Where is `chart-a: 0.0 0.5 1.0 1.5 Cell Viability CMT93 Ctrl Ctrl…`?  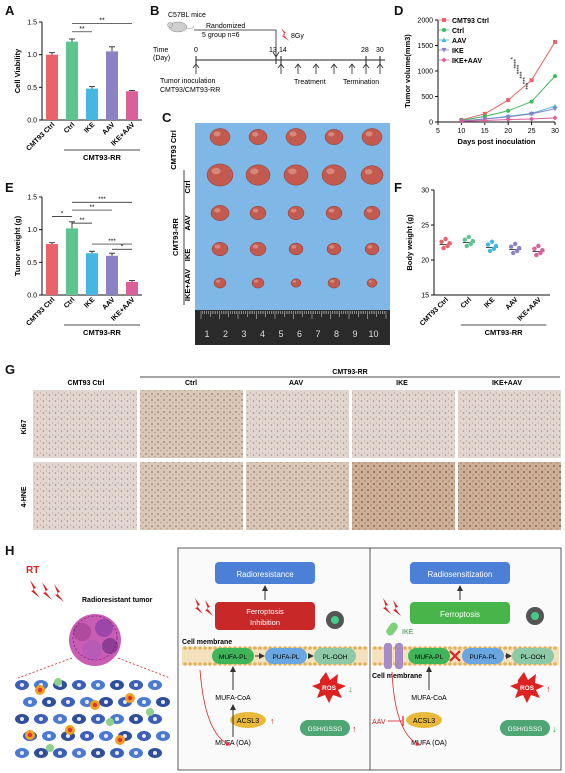
chart-a: 0.0 0.5 1.0 1.5 Cell Viability CMT93 Ctrl Ctrl… is located at coordinates (77, 89).